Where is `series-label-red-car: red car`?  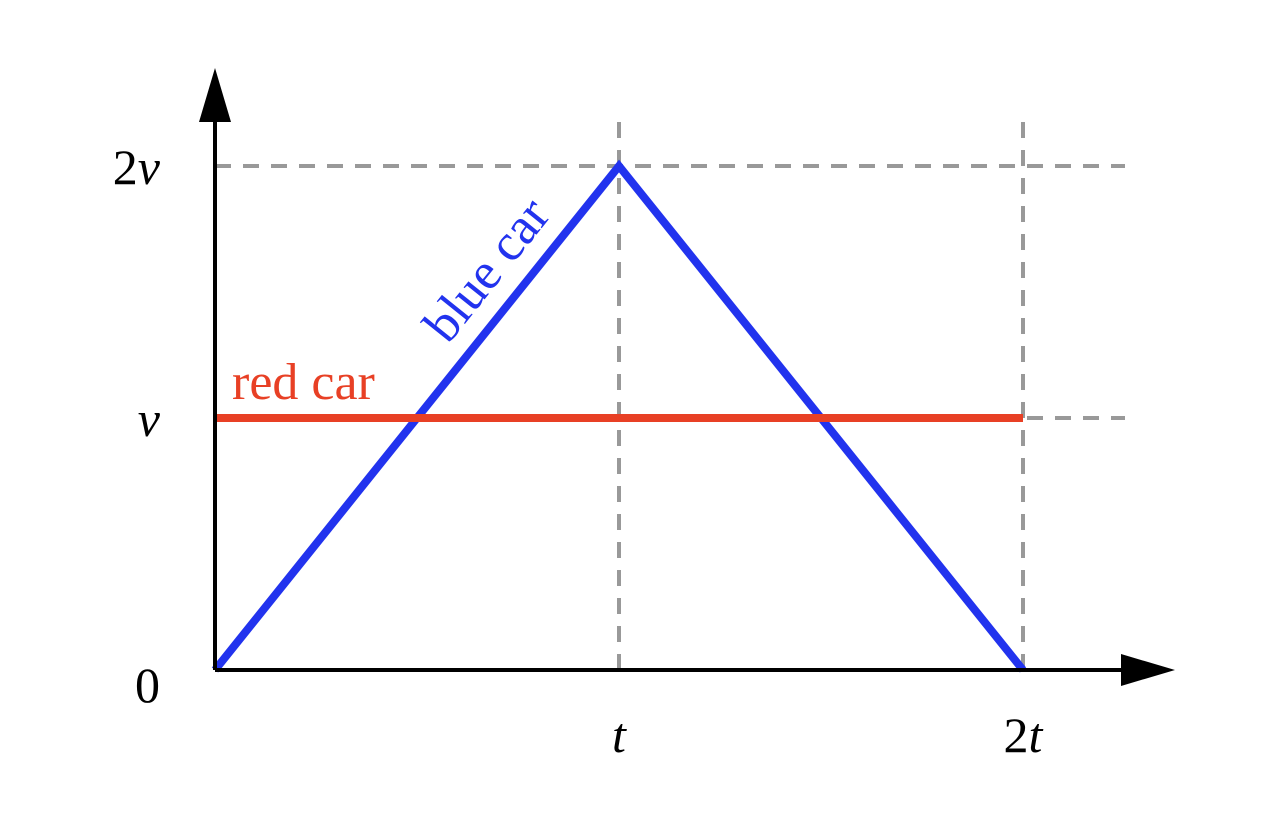
series-label-red-car: red car is located at coordinates (303, 382).